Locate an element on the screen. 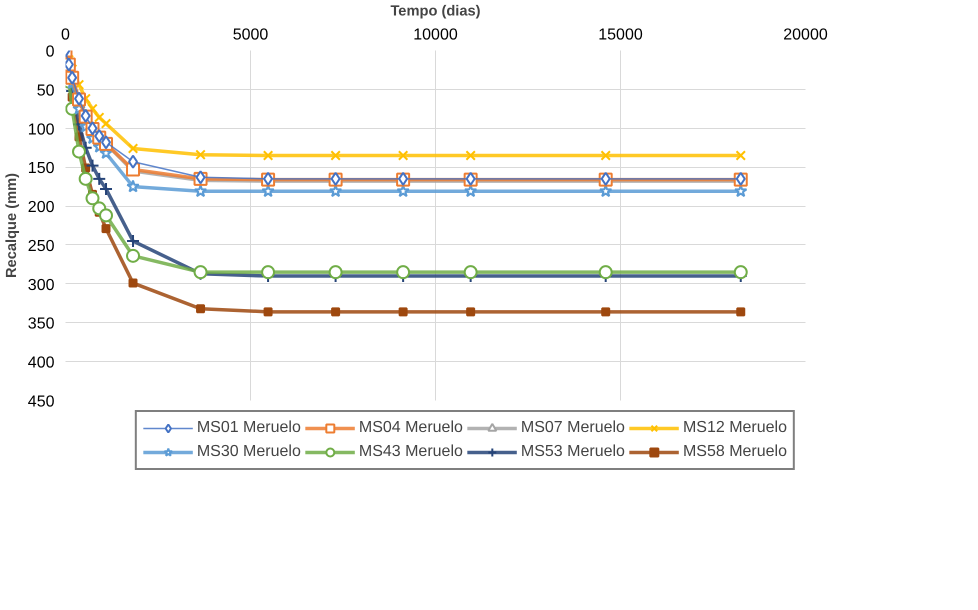 Image resolution: width=978 pixels, height=610 pixels. y-tick-label: 200 is located at coordinates (41, 207).